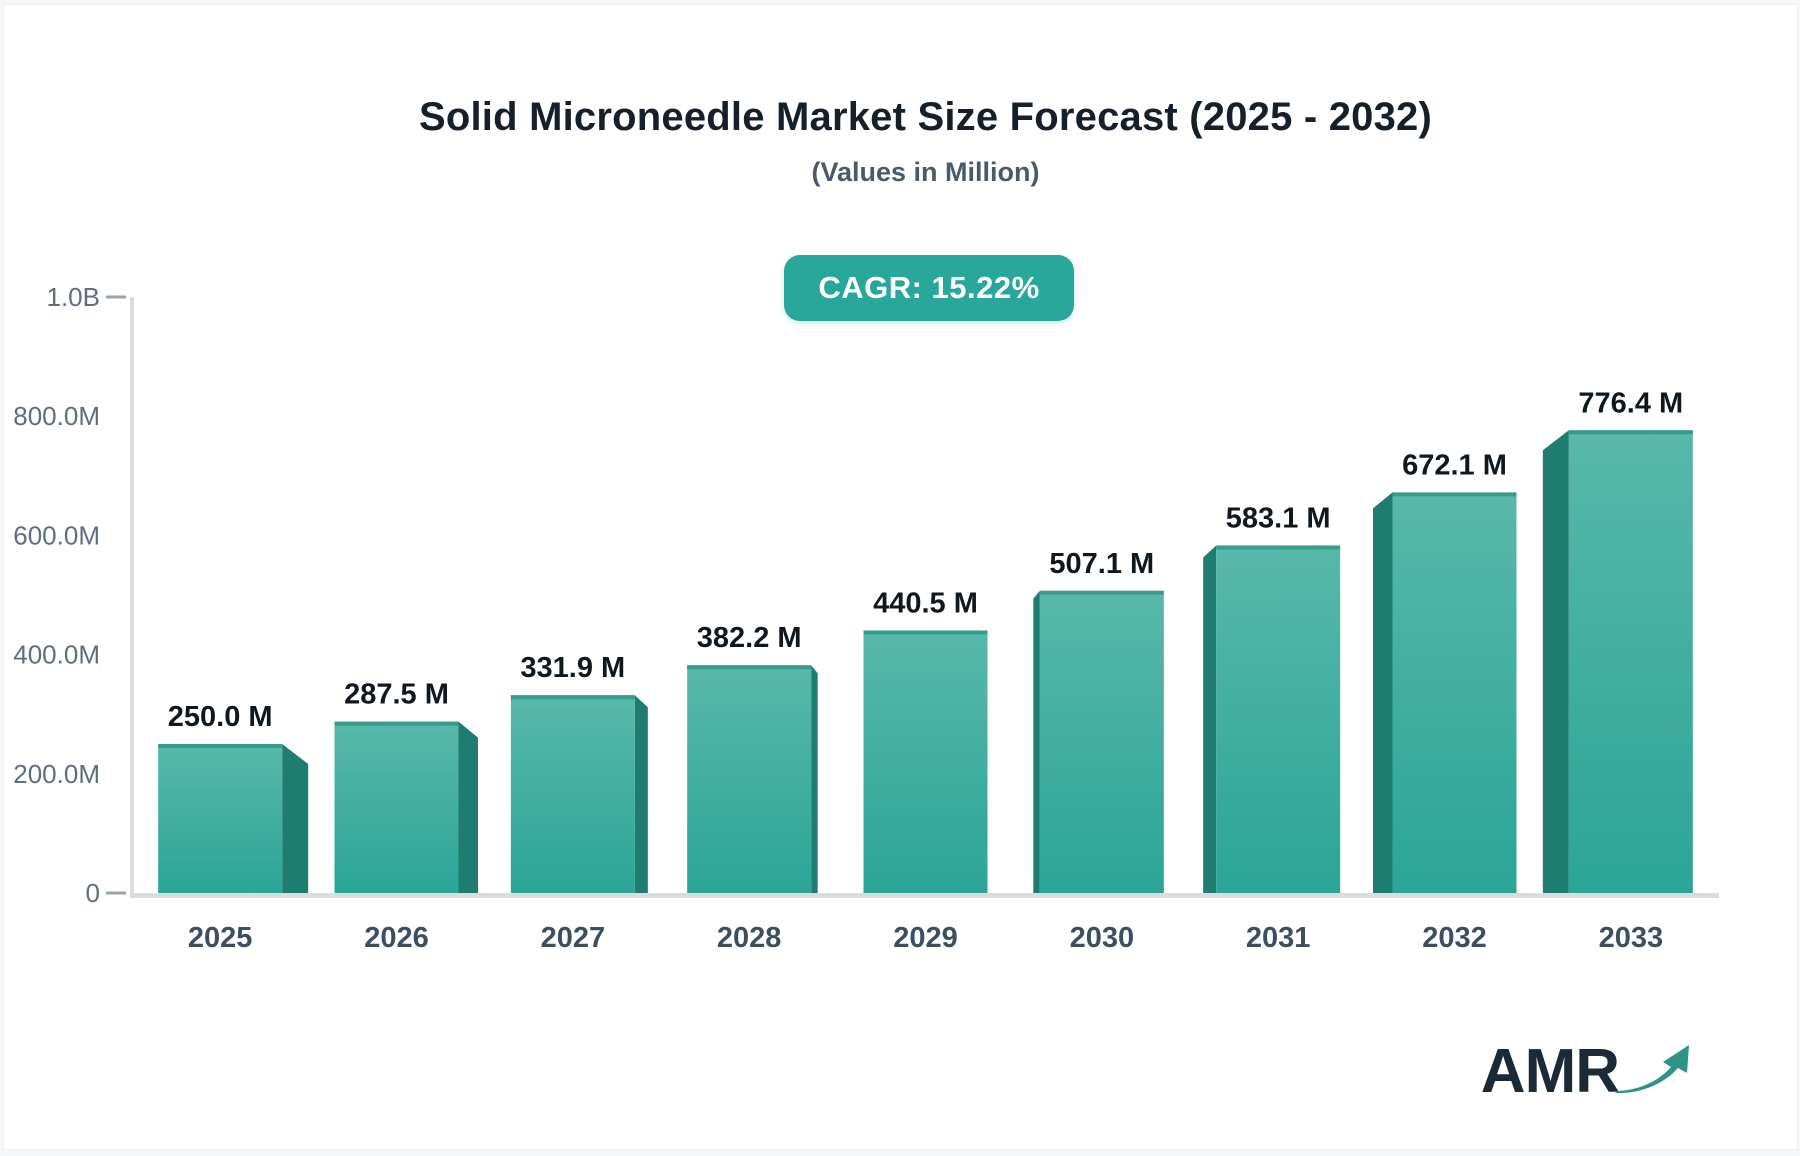 Image resolution: width=1800 pixels, height=1156 pixels. I want to click on cagr-badge-label: CAGR: 15.22%, so click(929, 287).